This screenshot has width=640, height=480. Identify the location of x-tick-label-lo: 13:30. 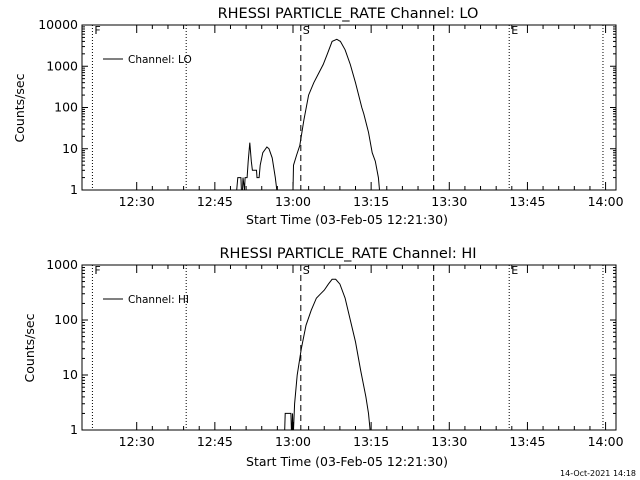
(449, 201).